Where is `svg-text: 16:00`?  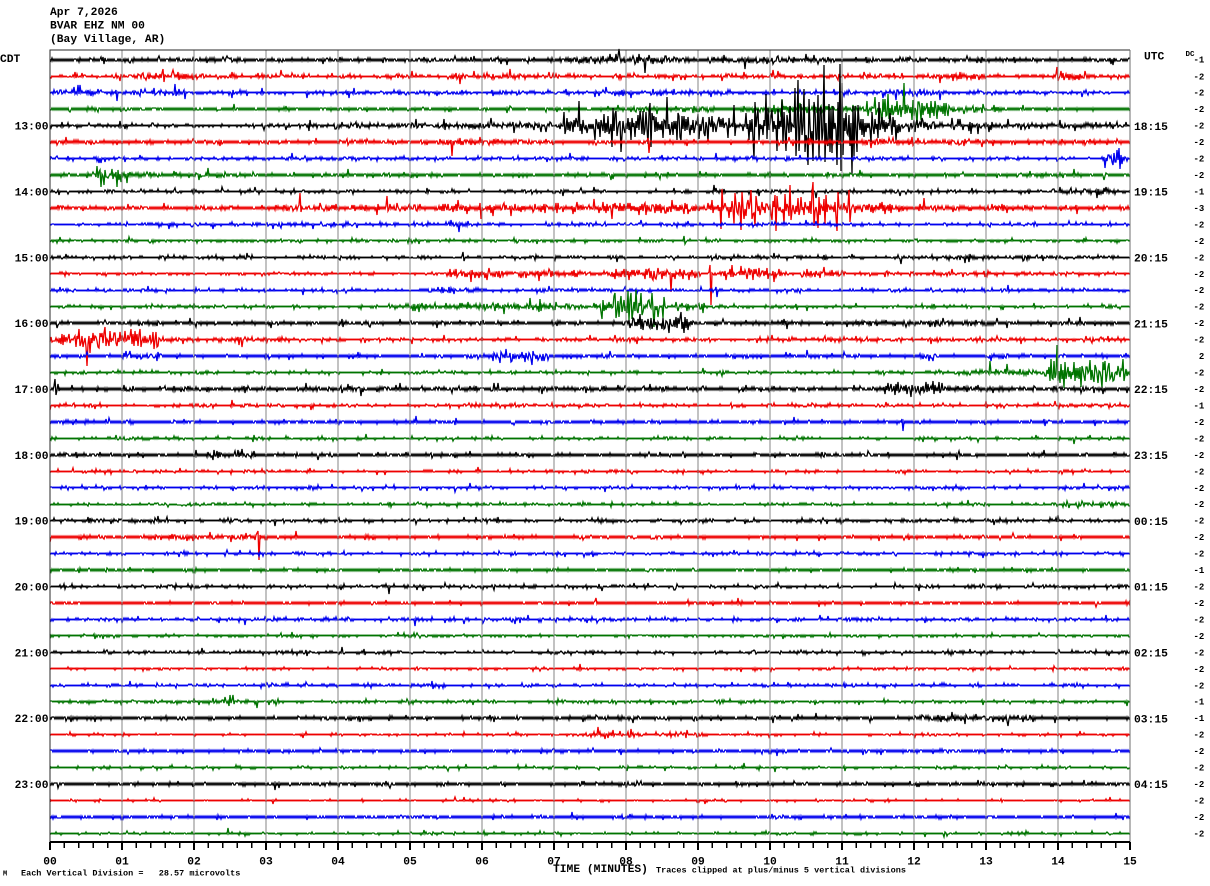 svg-text: 16:00 is located at coordinates (32, 325).